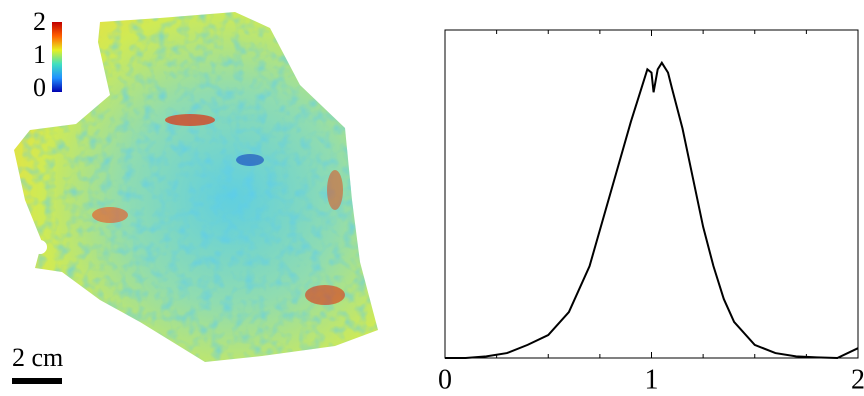  What do you see at coordinates (37, 381) in the screenshot?
I see `scale-bar` at bounding box center [37, 381].